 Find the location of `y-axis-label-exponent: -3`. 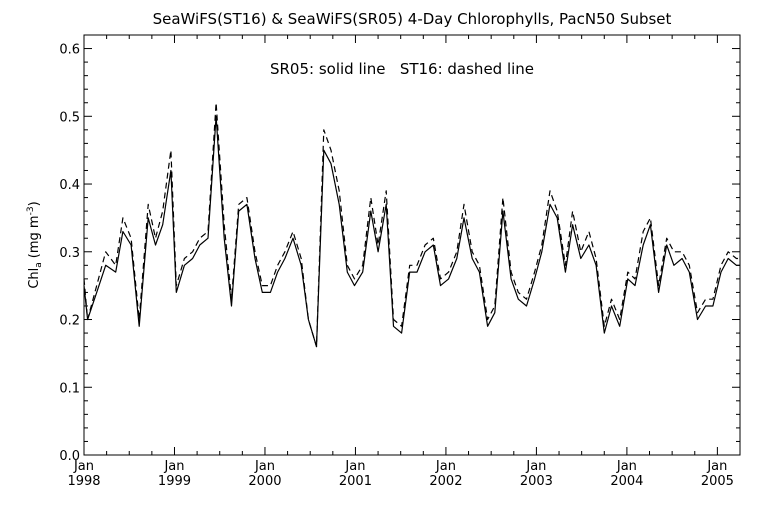

y-axis-label-exponent: -3 is located at coordinates (31, 210).